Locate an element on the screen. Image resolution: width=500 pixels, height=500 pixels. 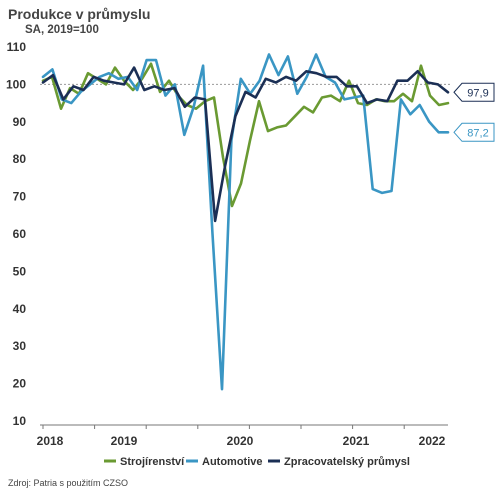
end-label: 97,9 is located at coordinates (474, 92).